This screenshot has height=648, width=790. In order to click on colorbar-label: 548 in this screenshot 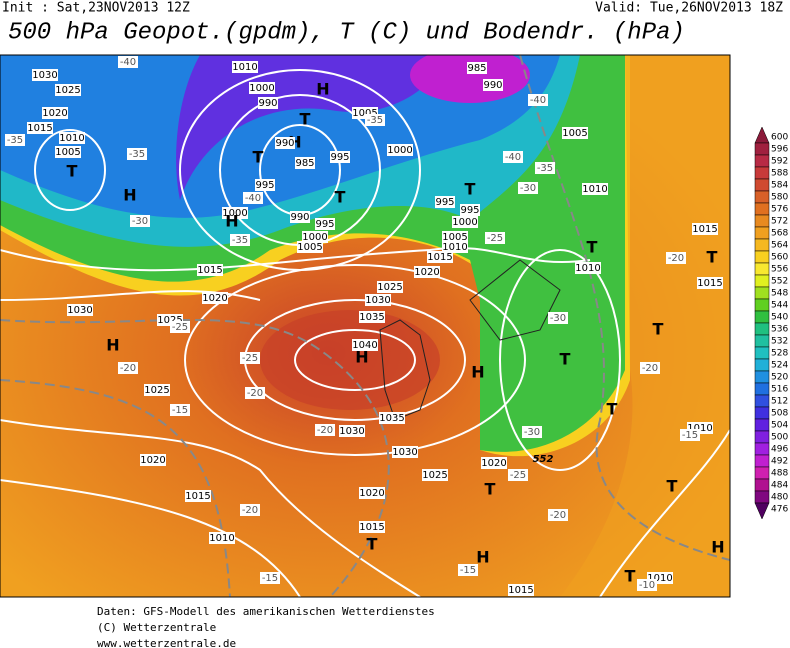, I will do `click(779, 294)`.